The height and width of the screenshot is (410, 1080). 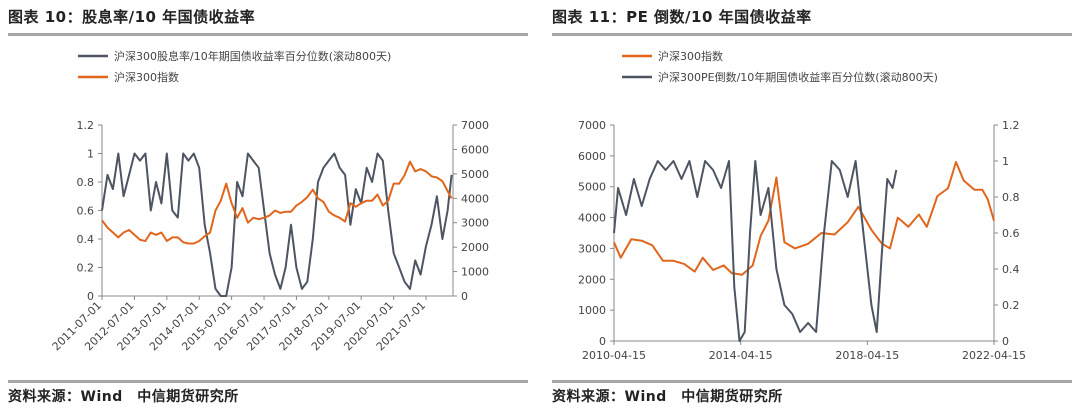 What do you see at coordinates (1005, 161) in the screenshot?
I see `y-right-tick-label: 1` at bounding box center [1005, 161].